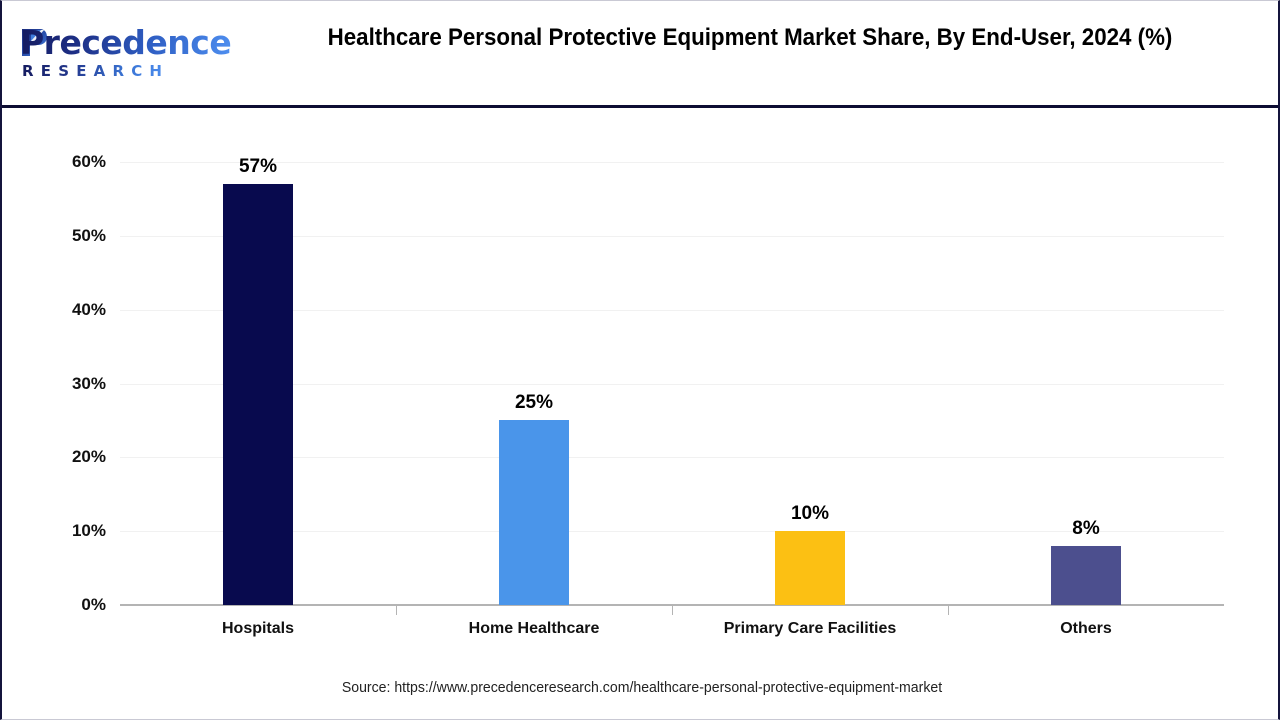 The image size is (1280, 720). Describe the element at coordinates (34, 42) in the screenshot. I see `precedence-p-mark-icon` at that location.